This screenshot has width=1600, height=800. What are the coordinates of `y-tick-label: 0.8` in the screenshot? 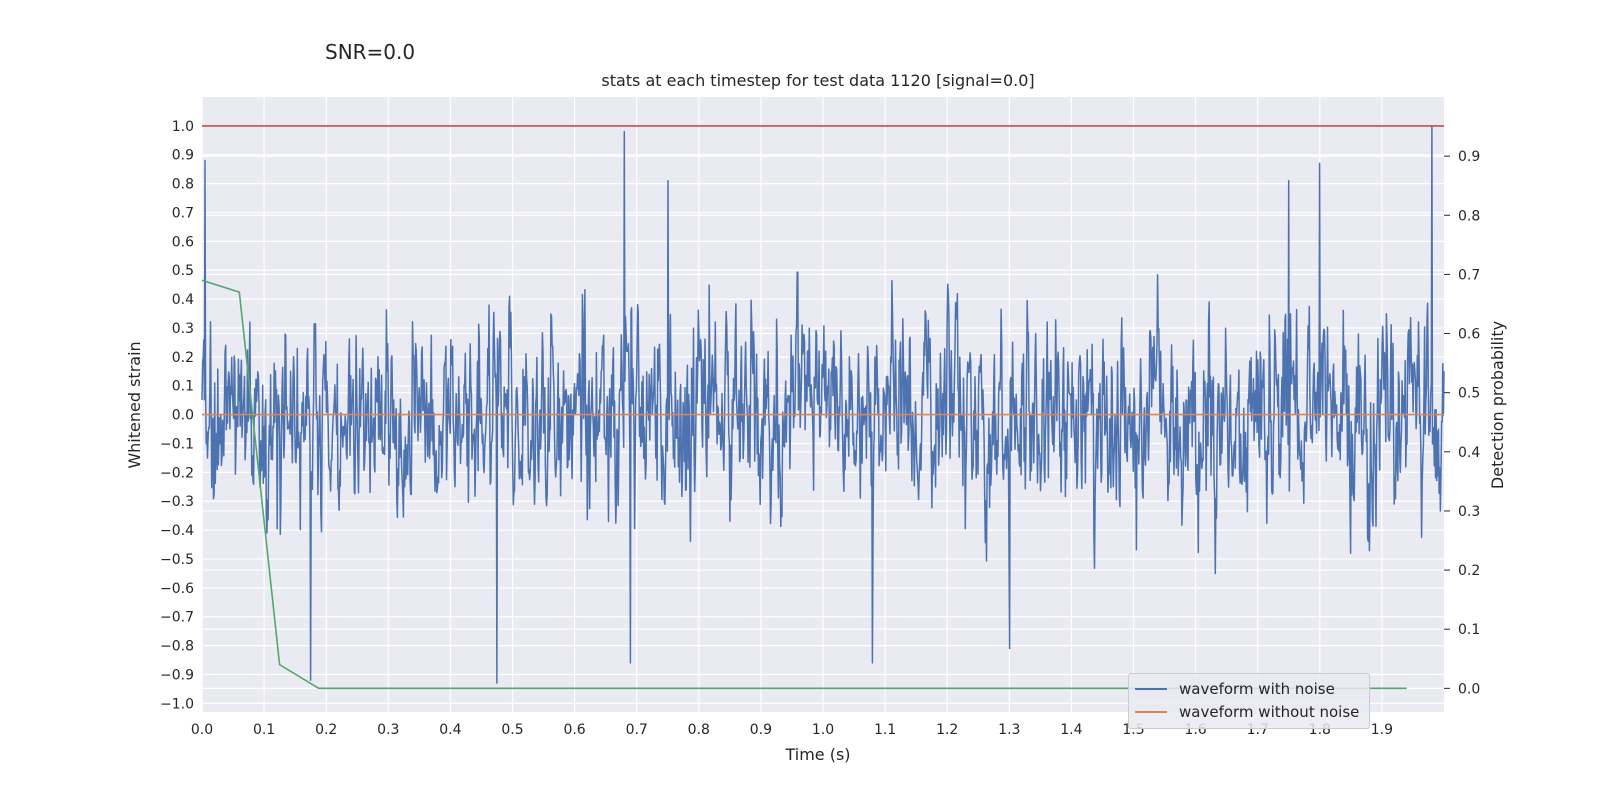 It's located at (183, 185).